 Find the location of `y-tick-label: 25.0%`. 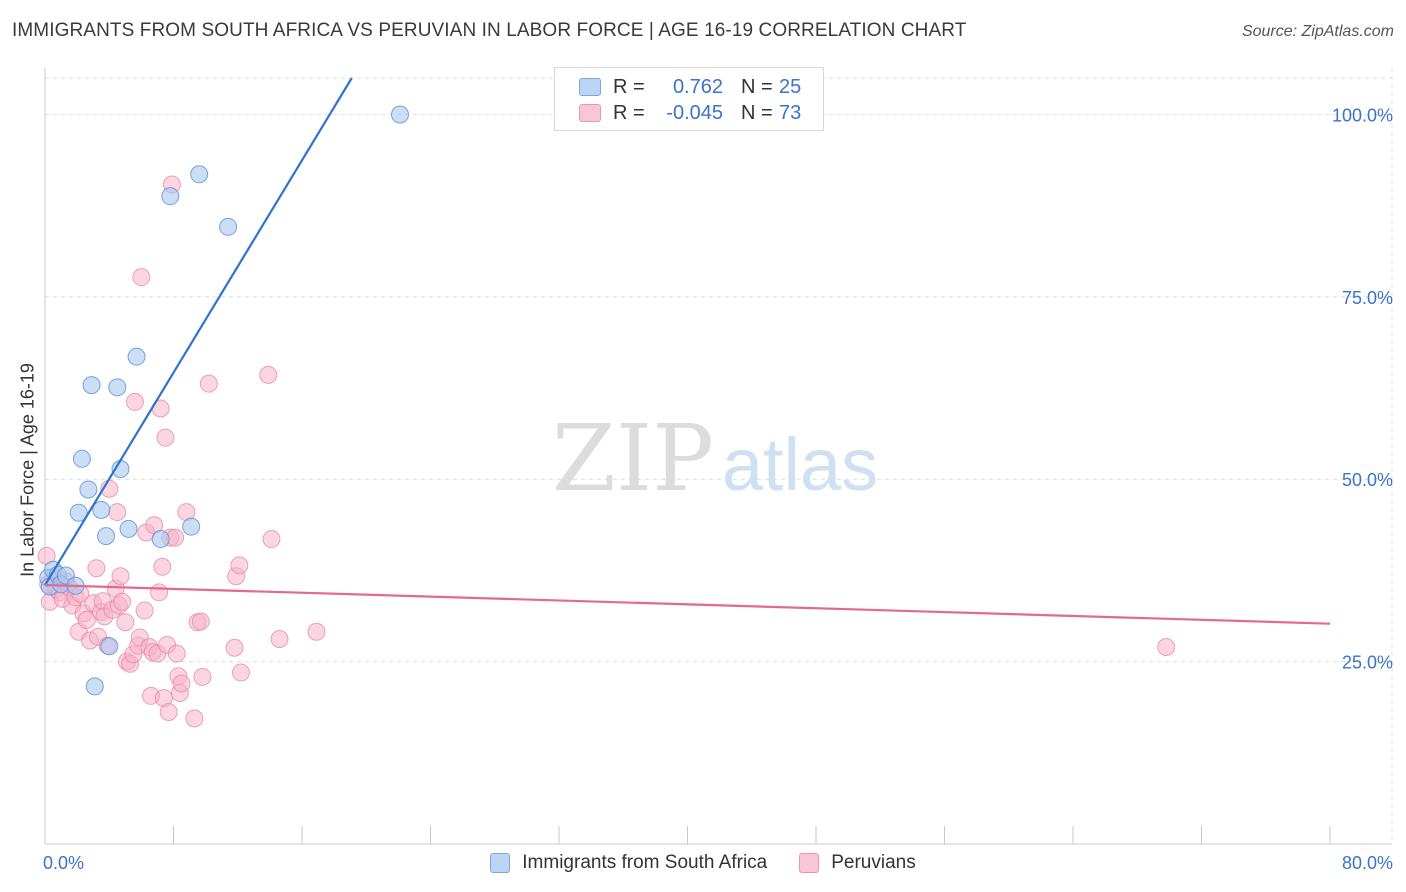

y-tick-label: 25.0% is located at coordinates (1367, 663).